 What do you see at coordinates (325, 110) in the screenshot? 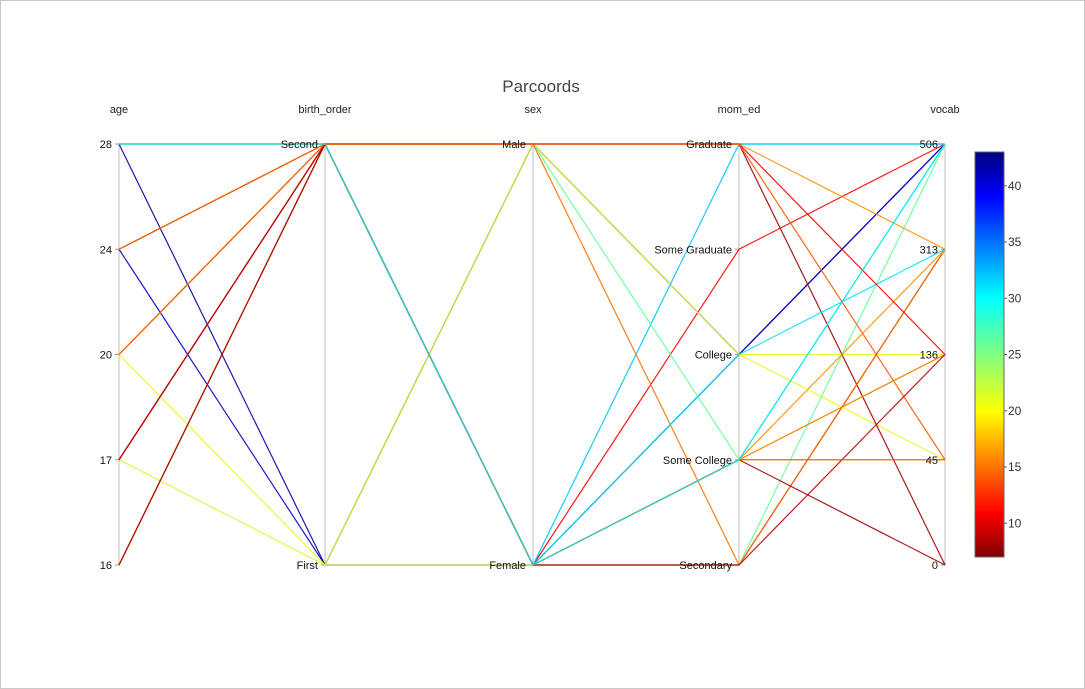
I see `axis-label-birth_order: birth_order` at bounding box center [325, 110].